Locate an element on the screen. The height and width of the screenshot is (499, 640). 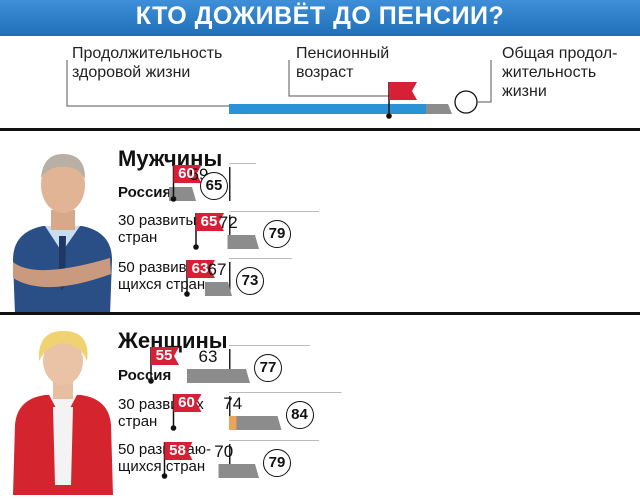
pension-age-label: 55 is located at coordinates (164, 355).